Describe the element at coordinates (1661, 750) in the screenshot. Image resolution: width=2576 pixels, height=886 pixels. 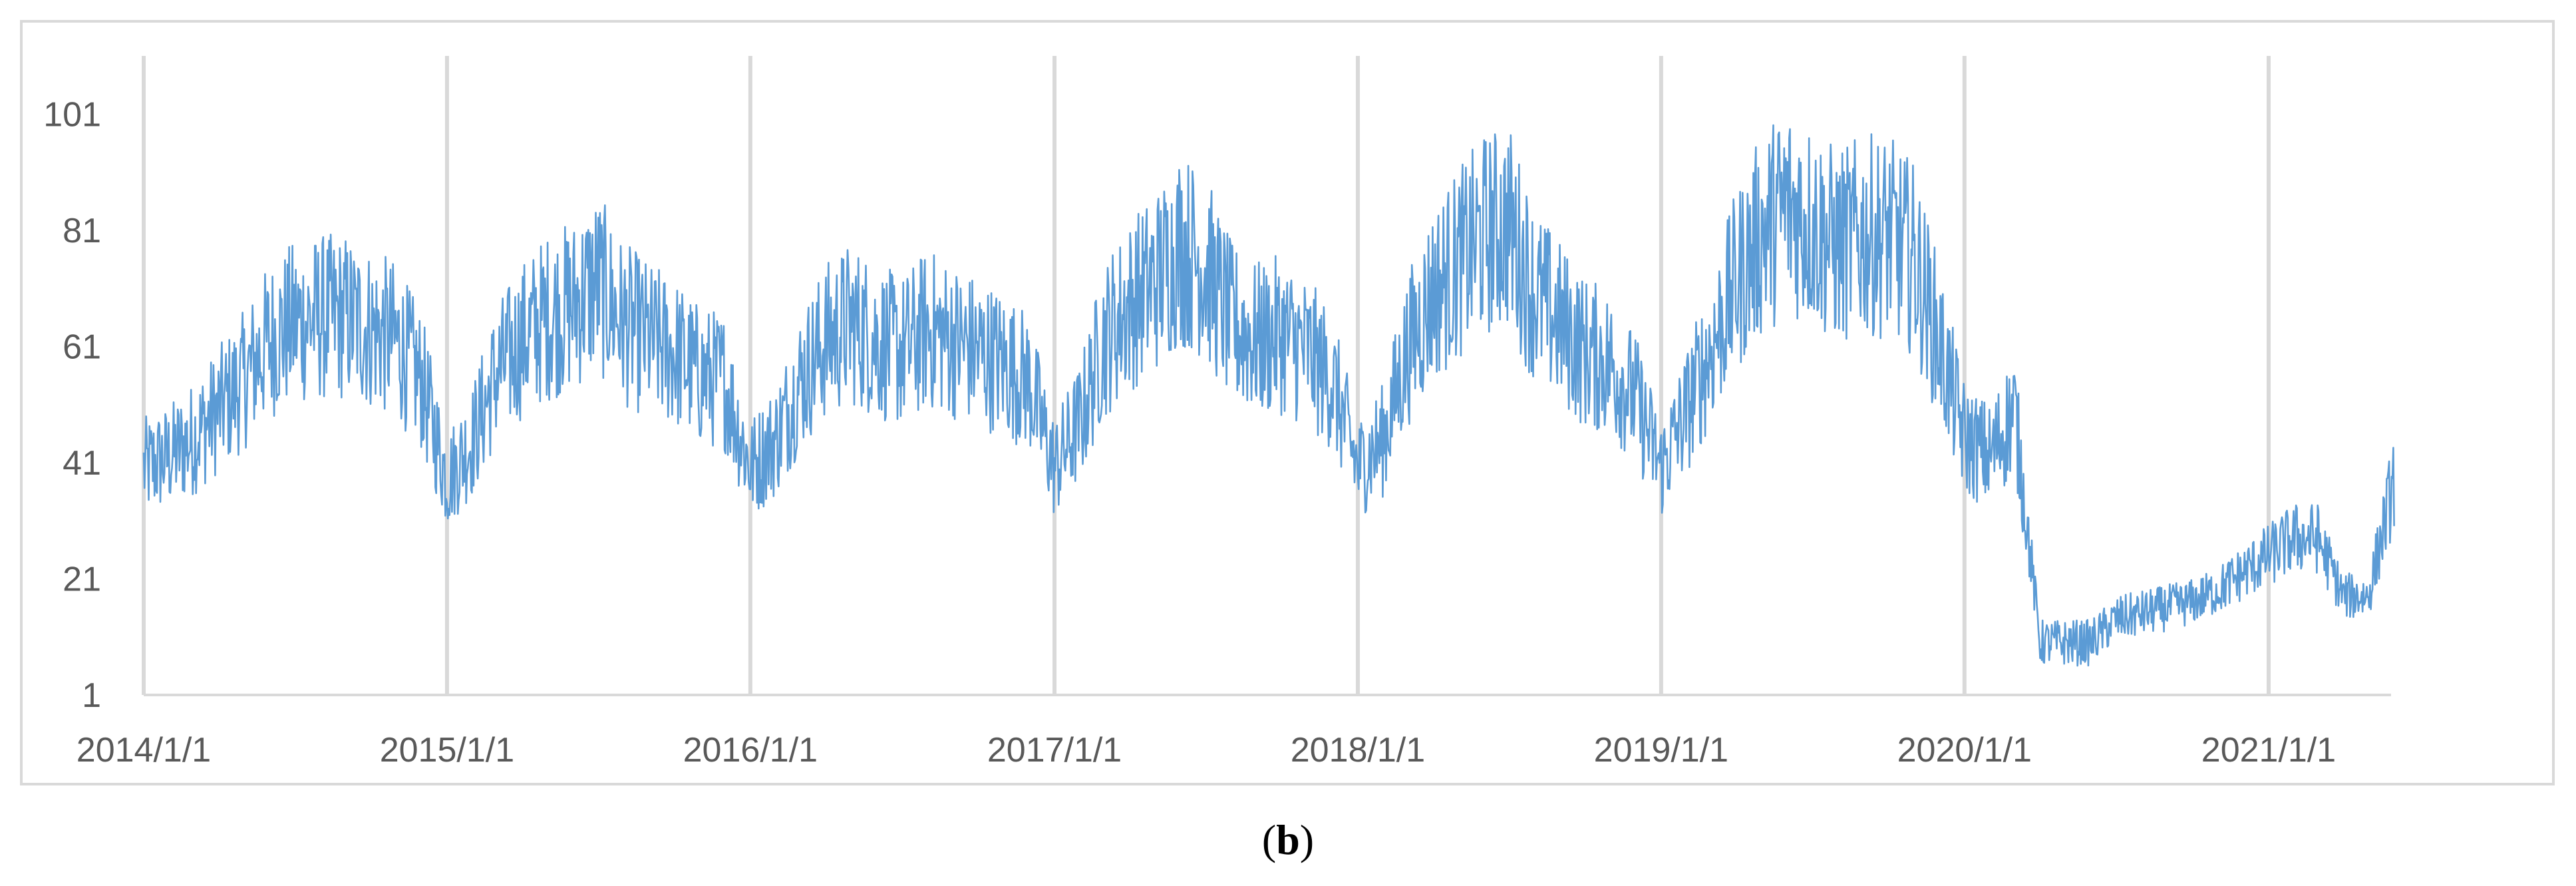
I see `x-tick-label: 2019/1/1` at that location.